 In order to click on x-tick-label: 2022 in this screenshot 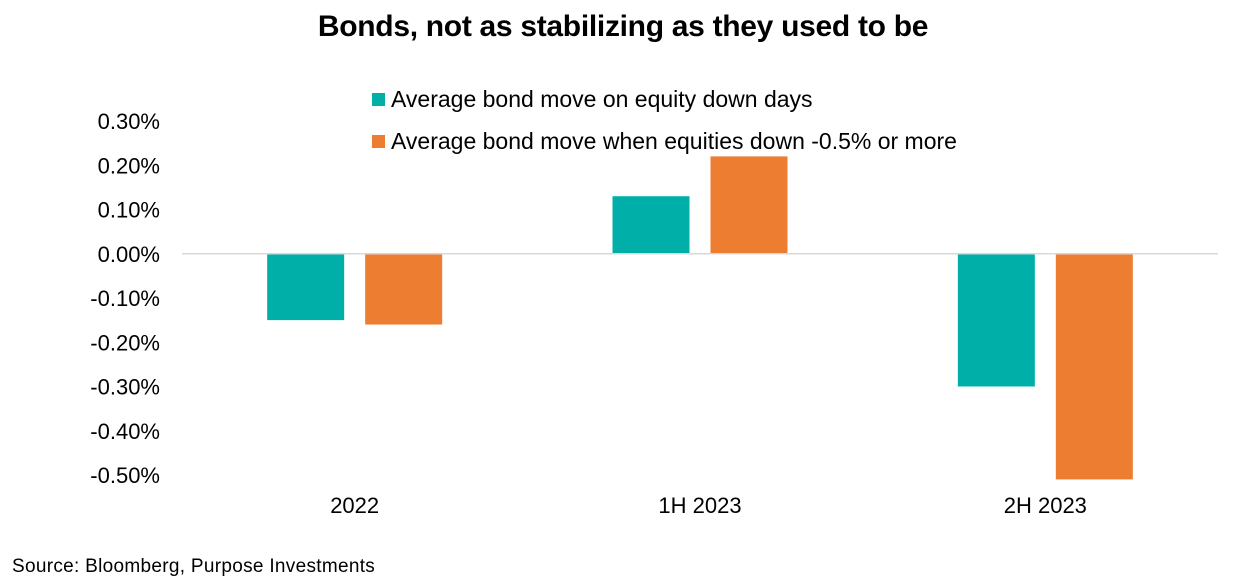, I will do `click(354, 505)`.